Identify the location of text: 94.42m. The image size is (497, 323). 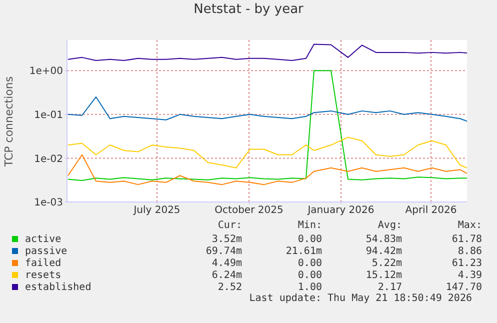
(383, 251).